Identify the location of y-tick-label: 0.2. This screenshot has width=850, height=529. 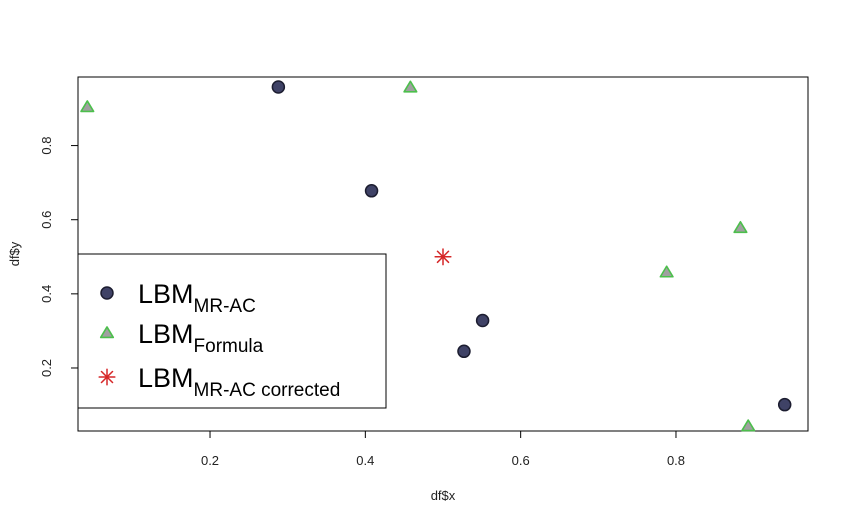
(46, 368).